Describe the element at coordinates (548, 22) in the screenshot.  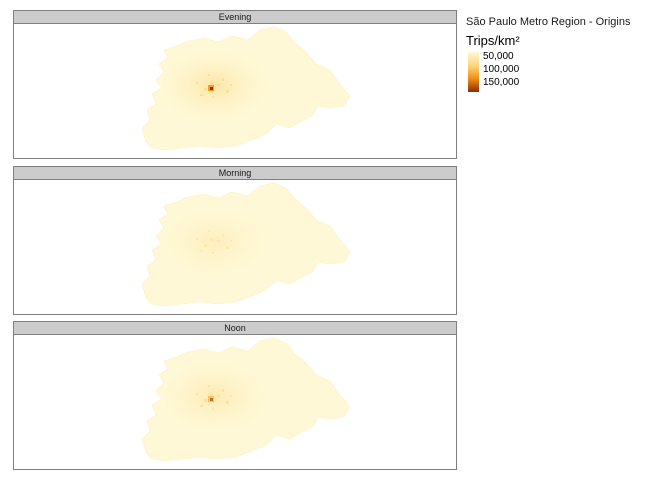
I see `legend-title: São Paulo Metro Region - Origins` at that location.